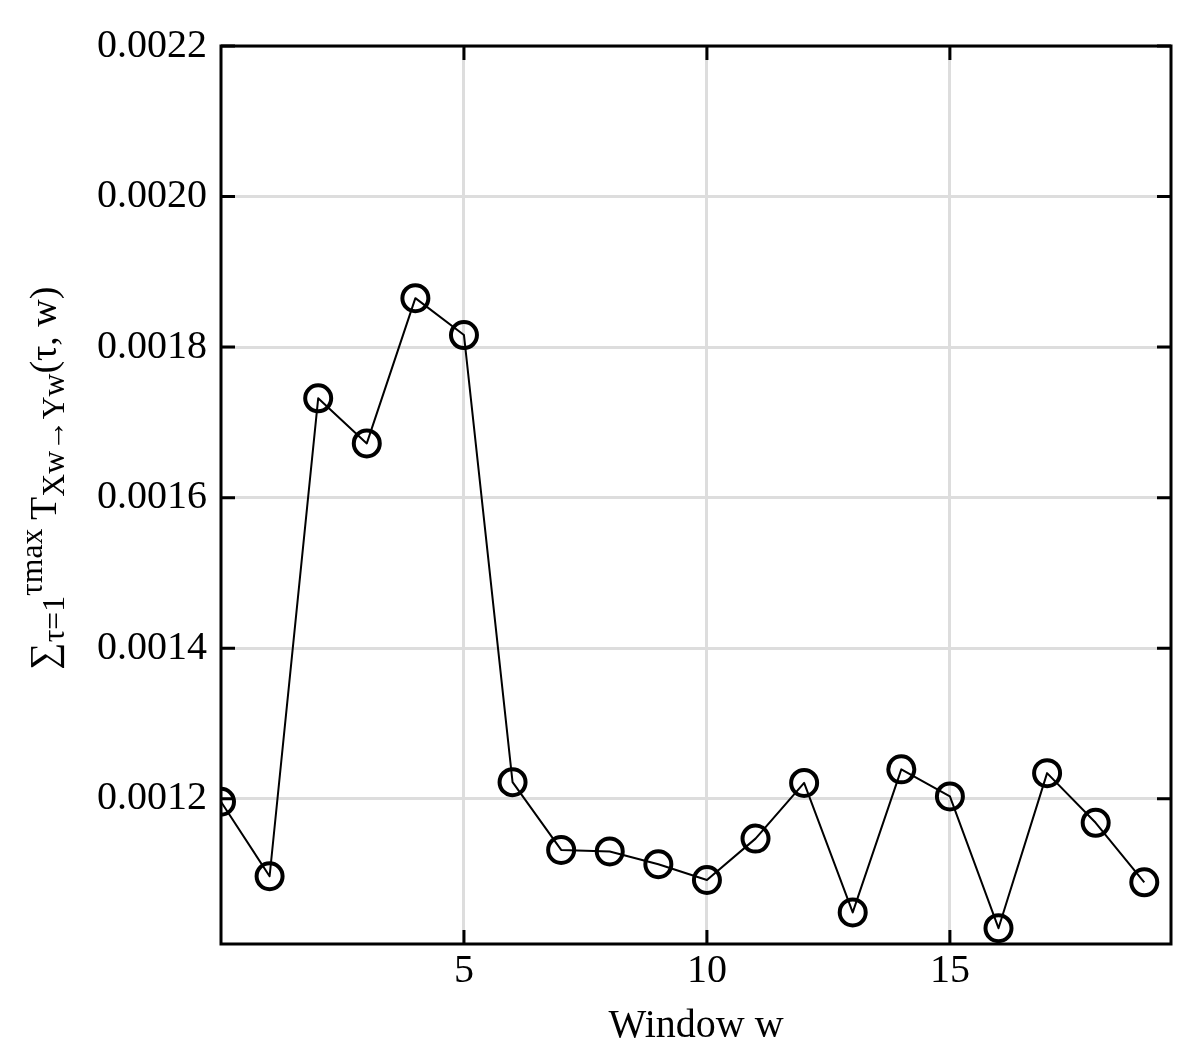  What do you see at coordinates (152, 495) in the screenshot?
I see `y-tick-label: 0.0016` at bounding box center [152, 495].